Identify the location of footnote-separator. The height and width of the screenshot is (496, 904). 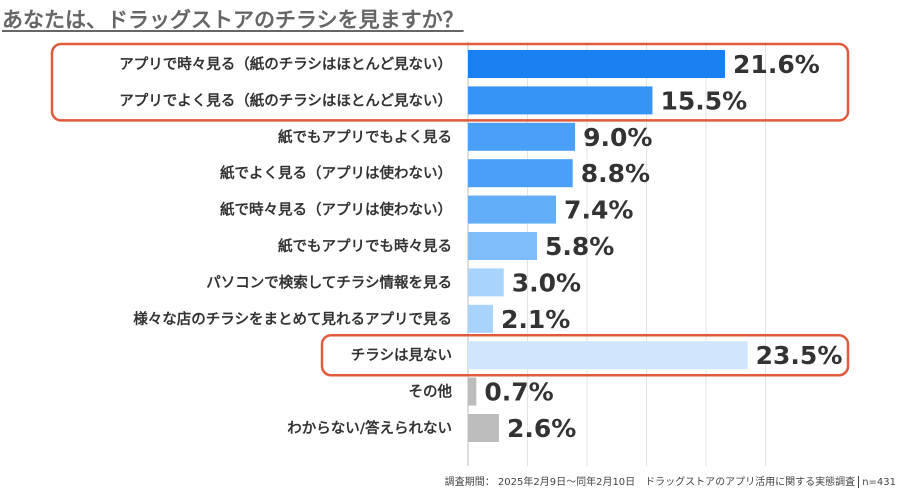
(859, 482).